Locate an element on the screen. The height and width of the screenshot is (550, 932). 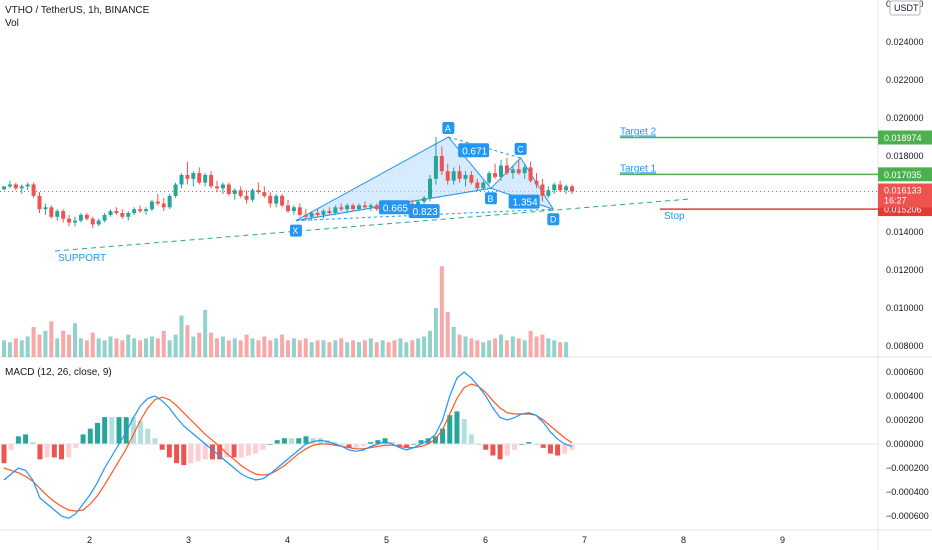
pattern-point-label: B is located at coordinates (490, 199).